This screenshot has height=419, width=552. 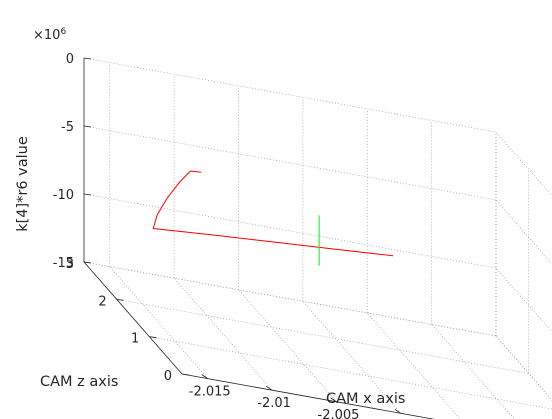 What do you see at coordinates (67, 127) in the screenshot?
I see `z-tick-label: -5` at bounding box center [67, 127].